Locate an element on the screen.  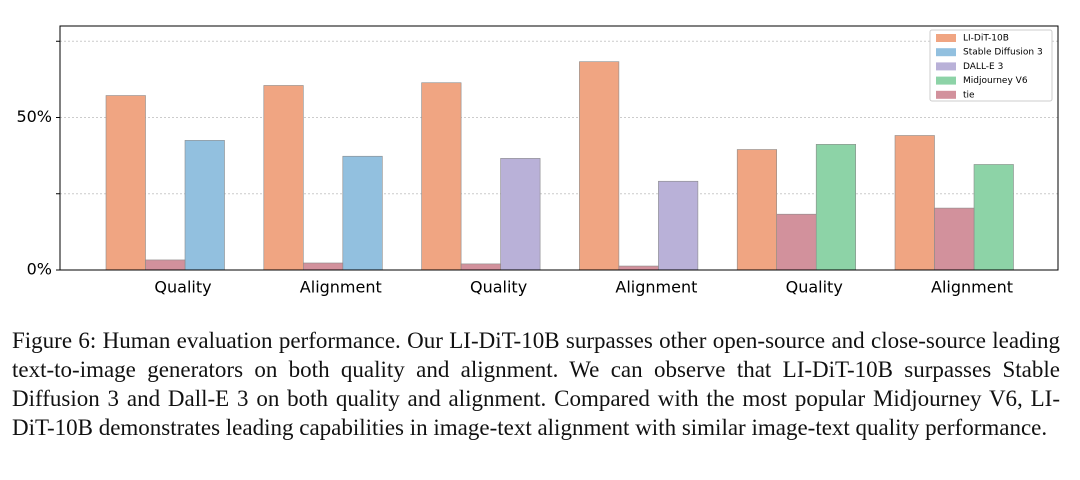
legend-label: DALL-E 3 is located at coordinates (983, 67).